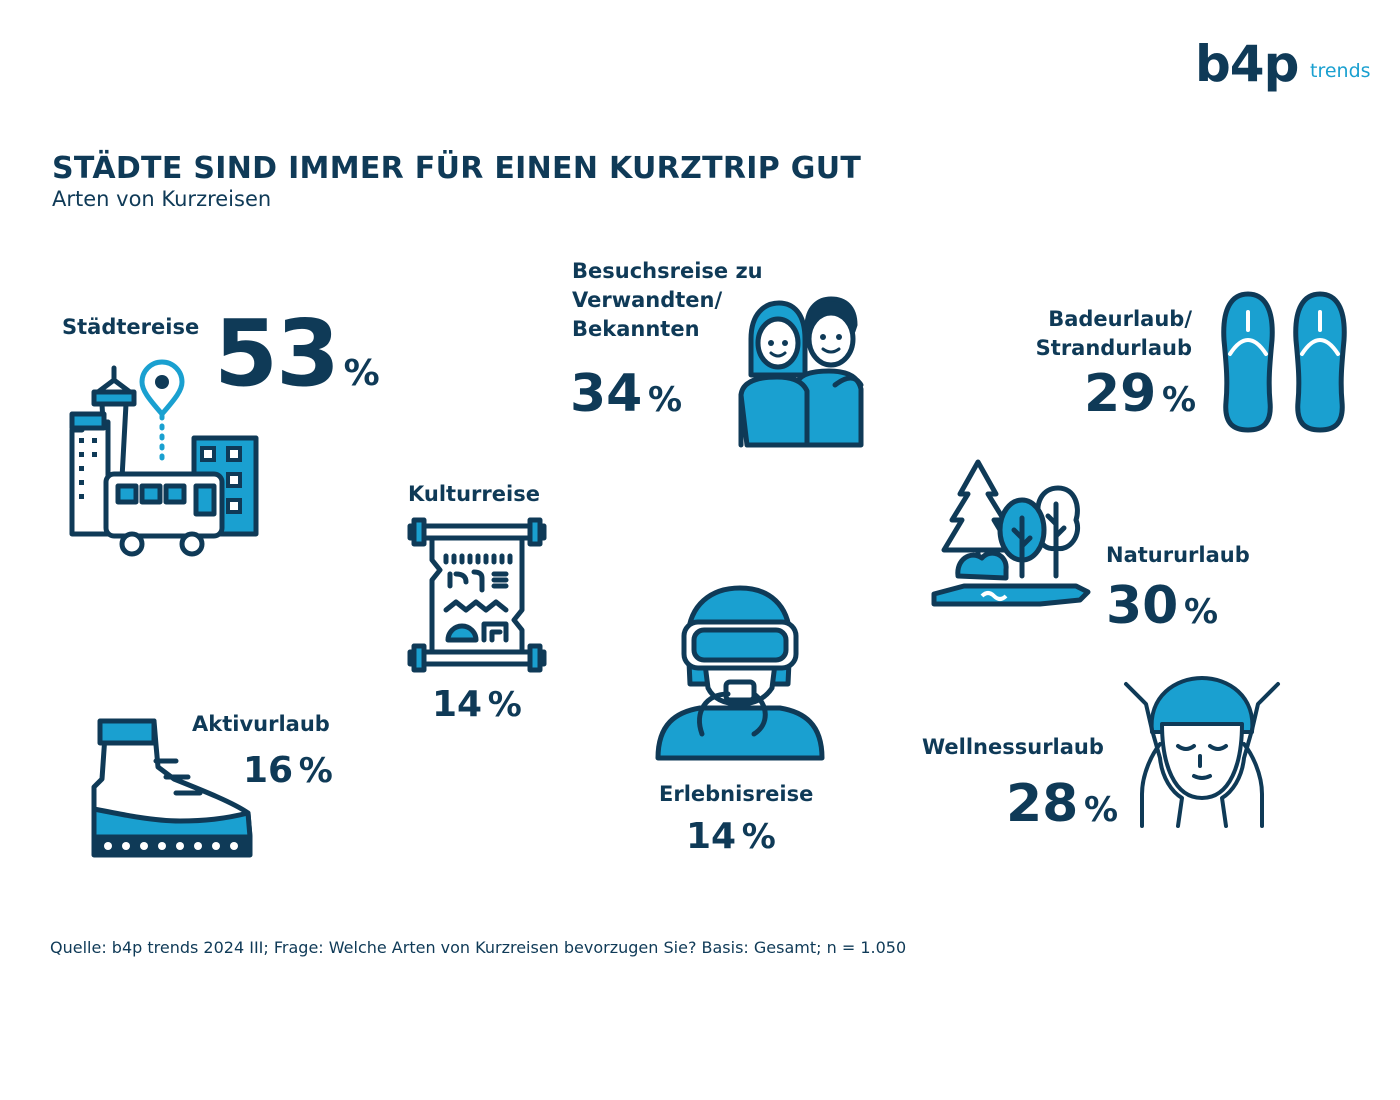 The height and width of the screenshot is (1100, 1400). Describe the element at coordinates (477, 595) in the screenshot. I see `papyrus-scroll-icon` at that location.